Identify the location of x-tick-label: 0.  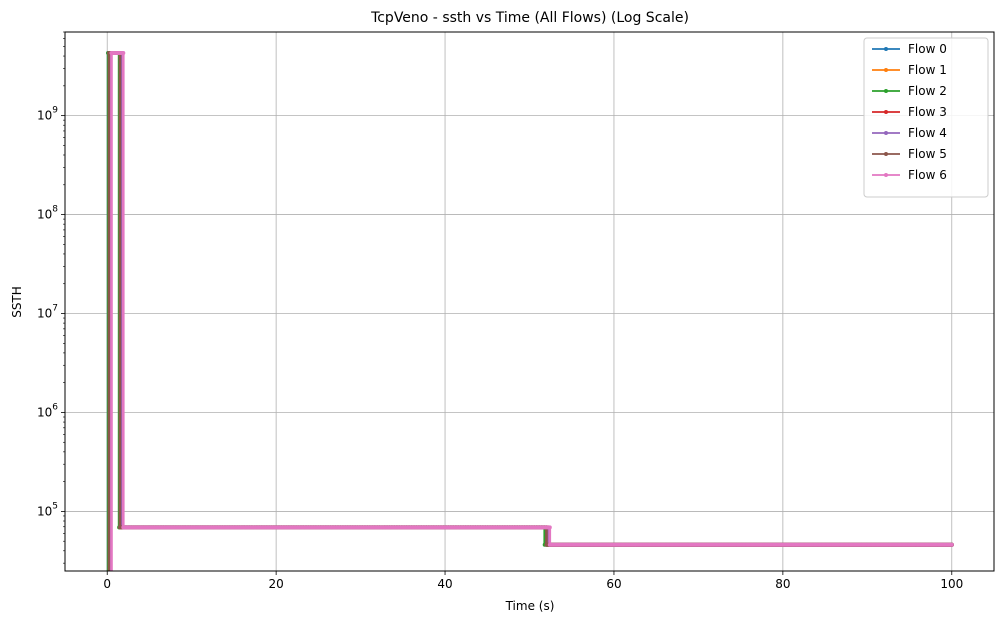
(107, 584).